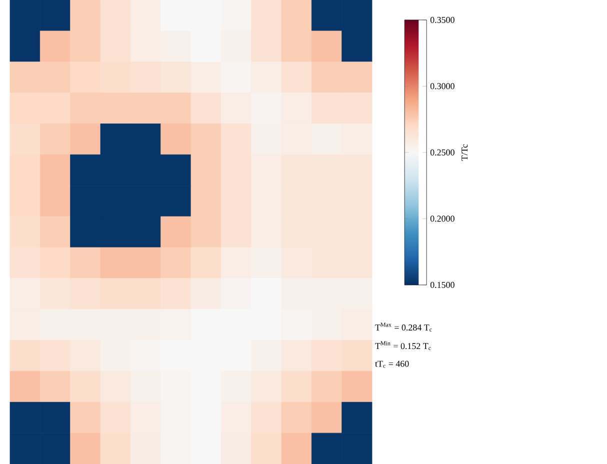 The height and width of the screenshot is (464, 607). Describe the element at coordinates (442, 152) in the screenshot. I see `color-bar-label: 0.2500` at that location.